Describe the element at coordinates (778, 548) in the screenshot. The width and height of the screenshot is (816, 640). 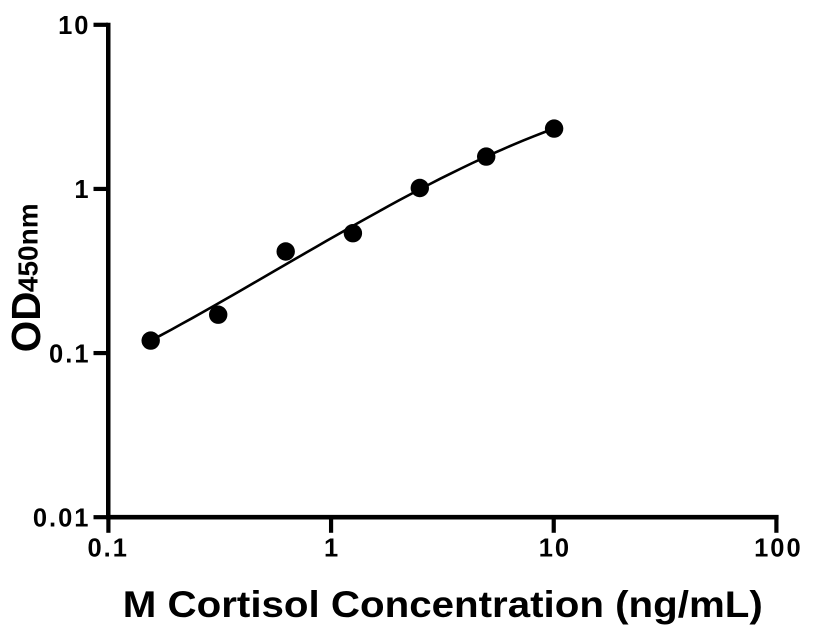
I see `svg-text: 100` at that location.